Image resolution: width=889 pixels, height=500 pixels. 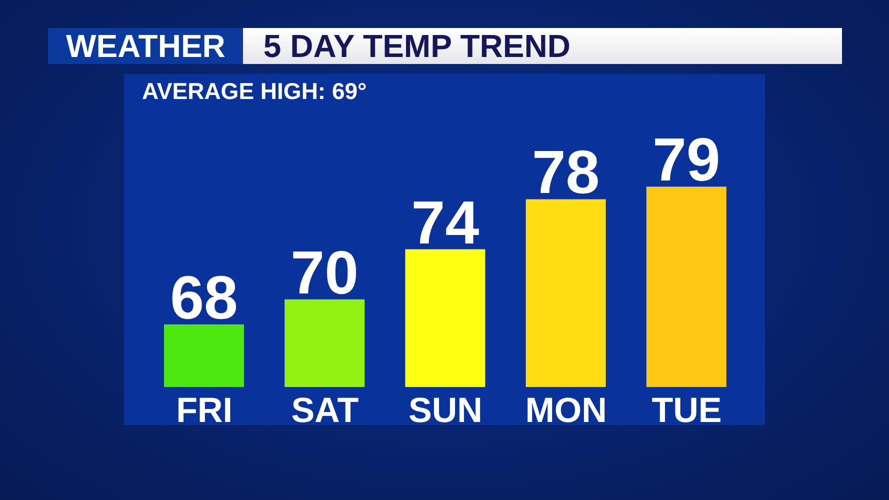 What do you see at coordinates (146, 46) in the screenshot?
I see `chart-title: WEATHER` at bounding box center [146, 46].